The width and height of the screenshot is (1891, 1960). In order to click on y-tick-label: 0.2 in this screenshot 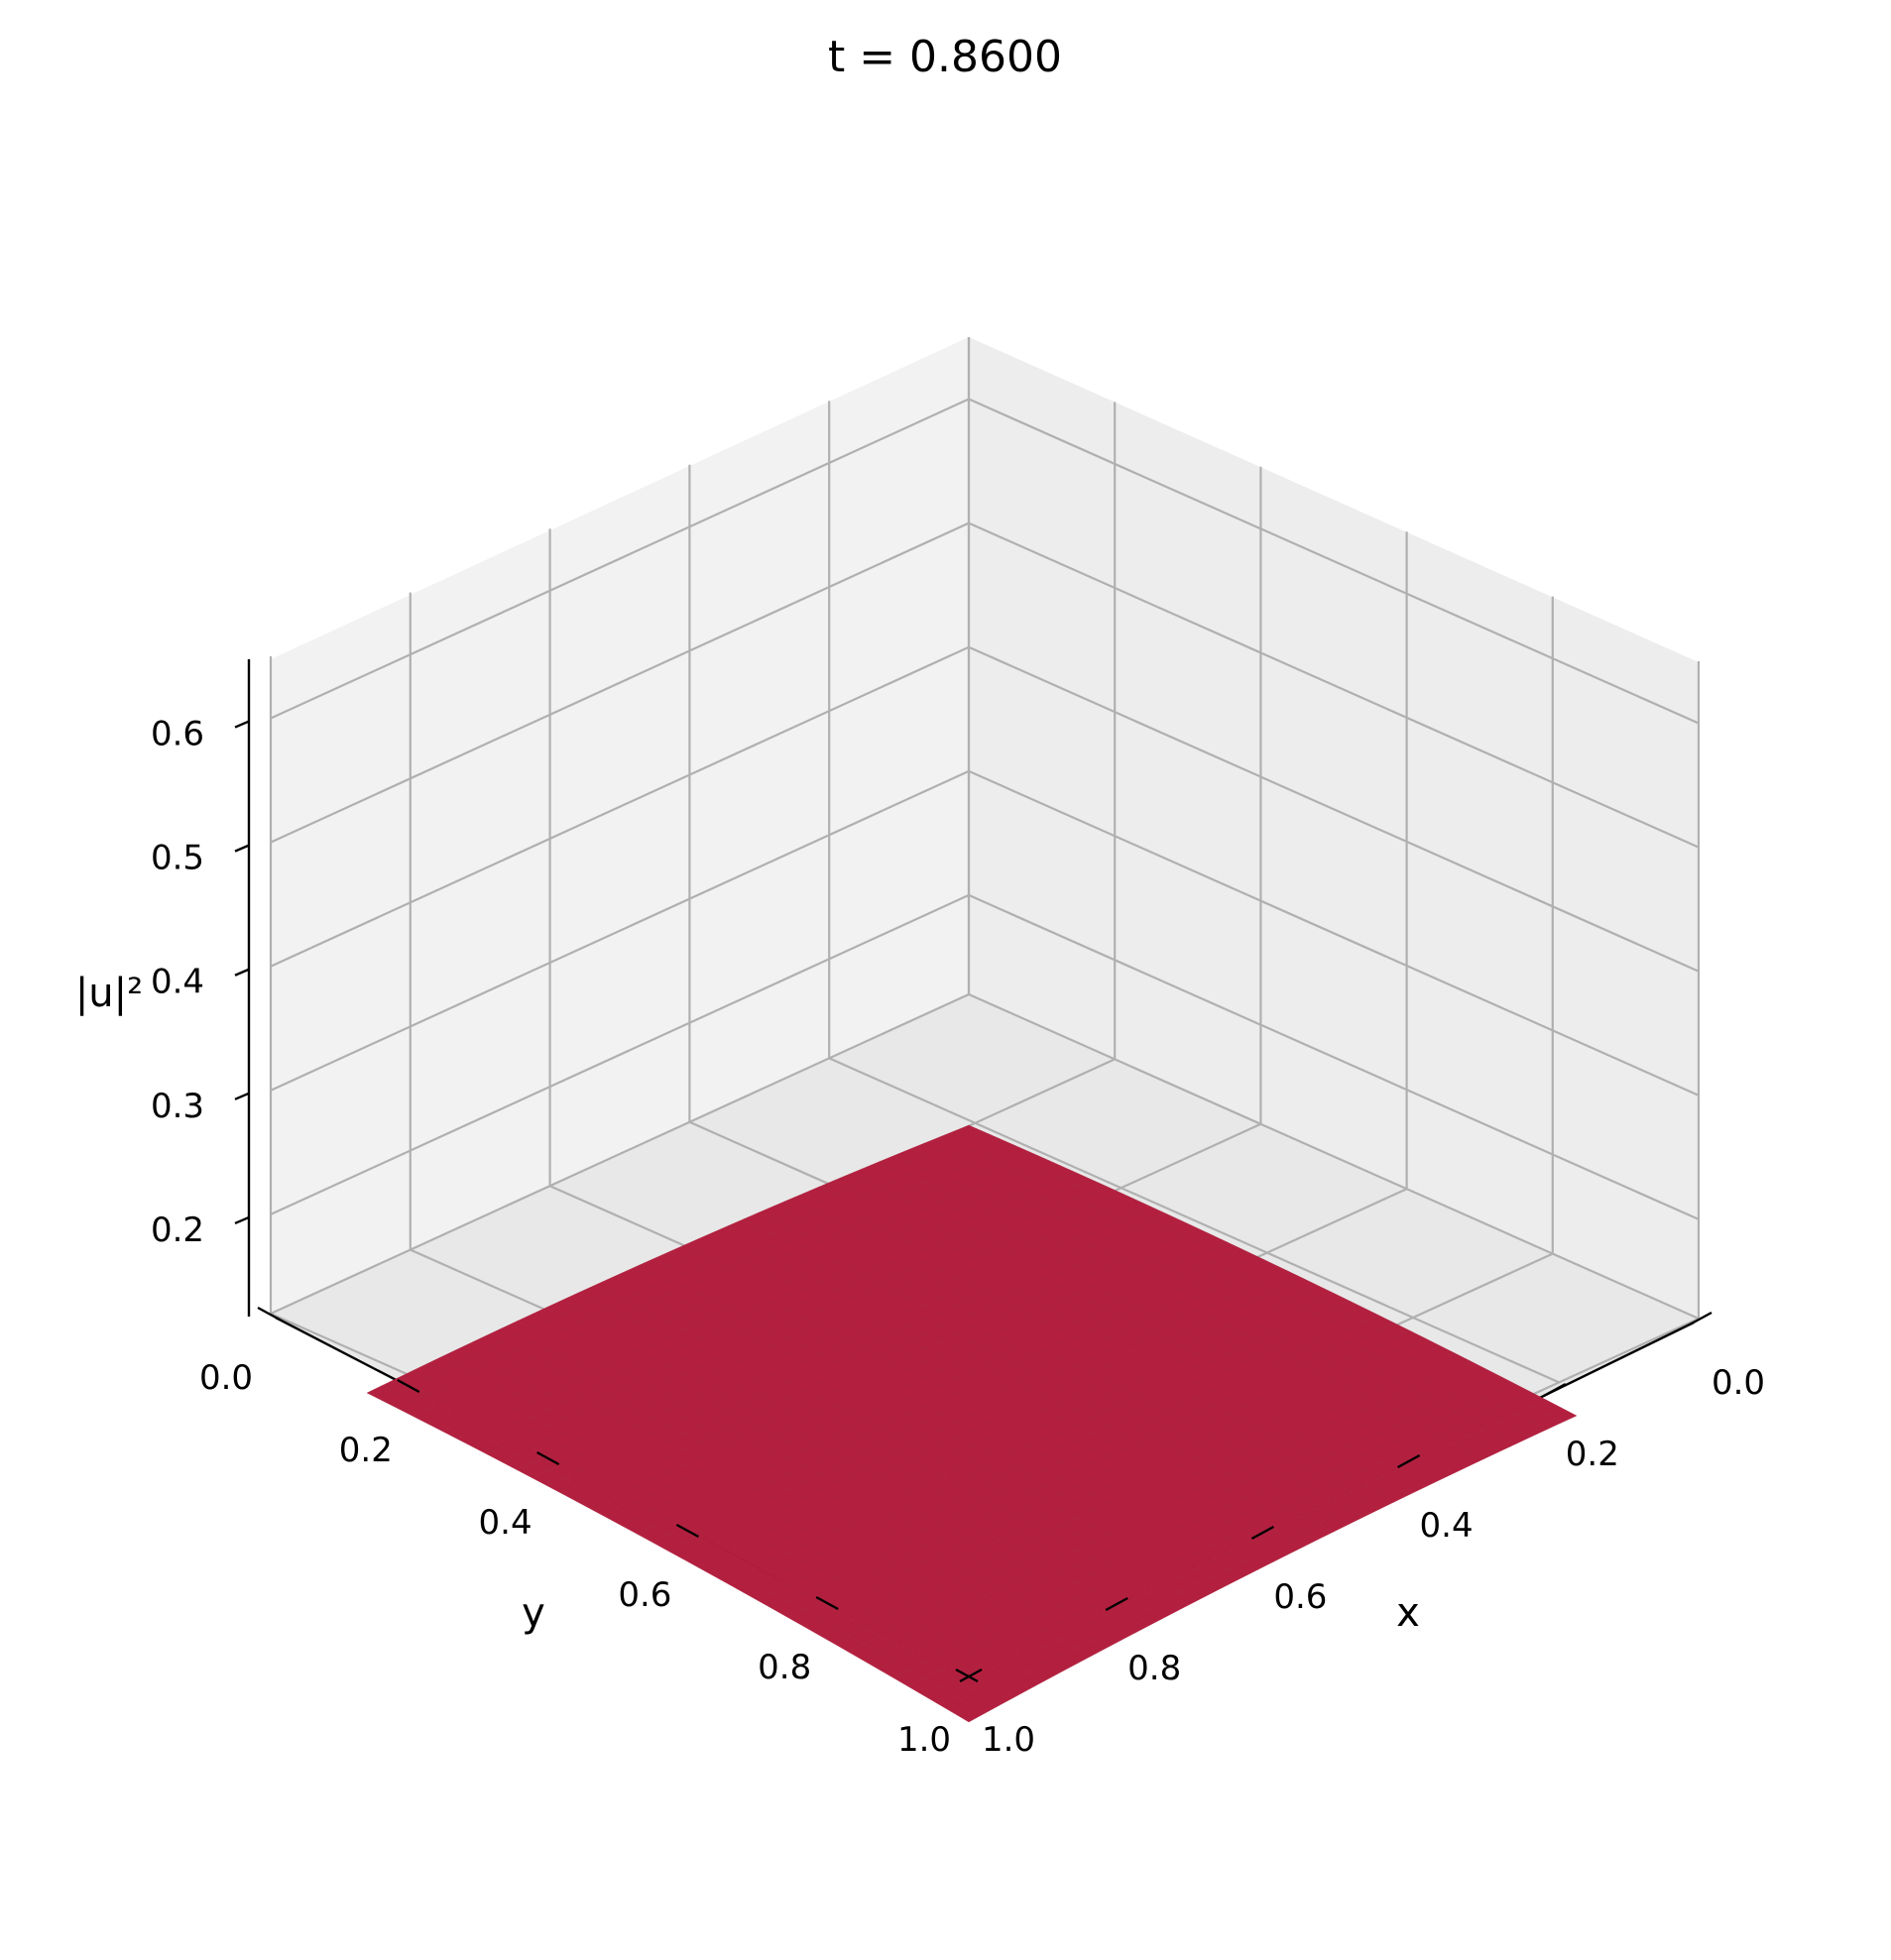, I will do `click(366, 1450)`.